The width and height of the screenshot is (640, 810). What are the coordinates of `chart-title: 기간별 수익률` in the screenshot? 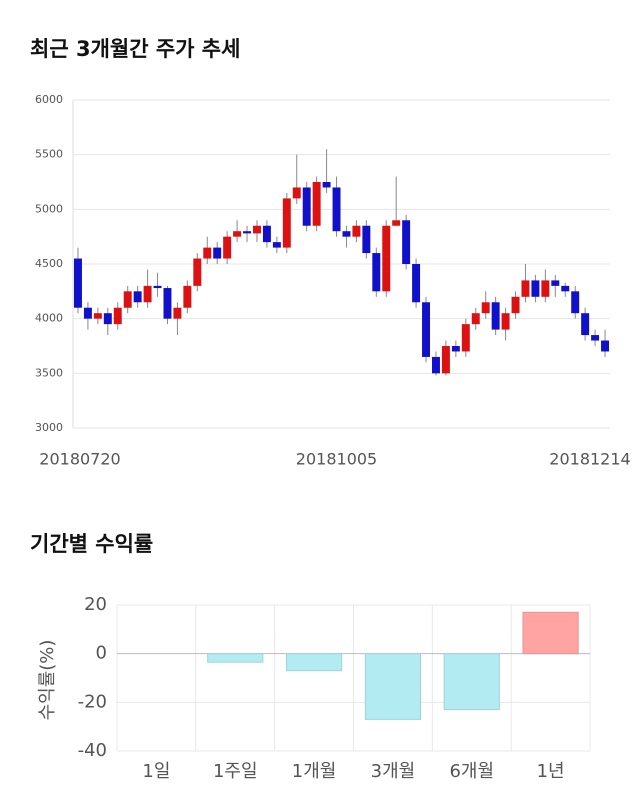 It's located at (91, 544).